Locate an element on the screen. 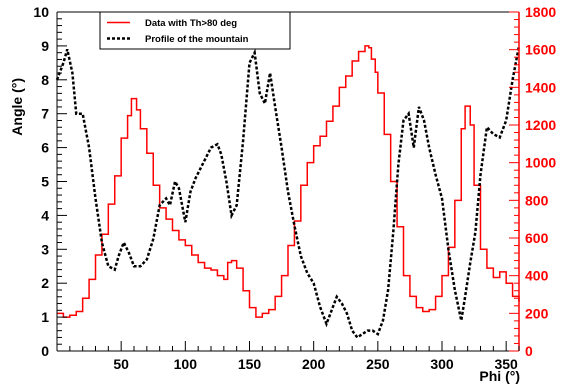  y2-tick-label: 400 is located at coordinates (537, 276).